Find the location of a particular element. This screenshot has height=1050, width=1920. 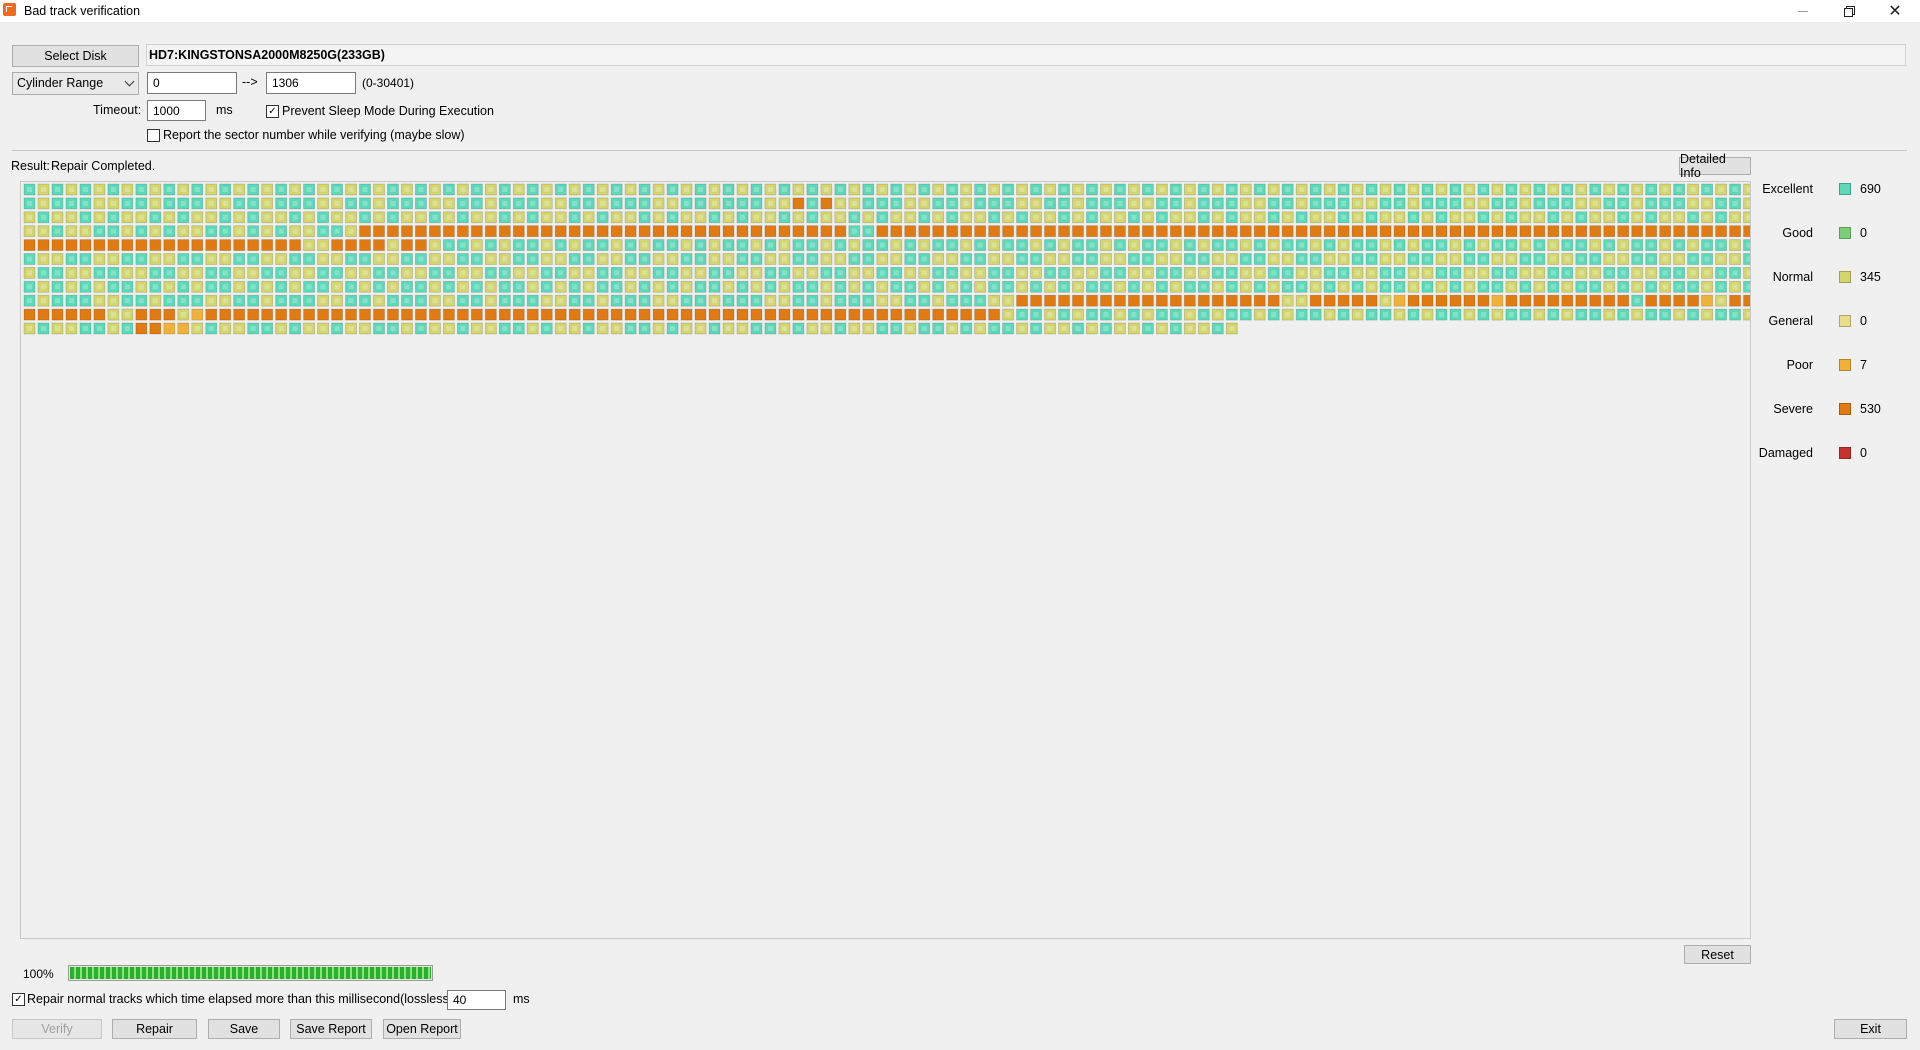

save-report-button: Save Report is located at coordinates (331, 1029).